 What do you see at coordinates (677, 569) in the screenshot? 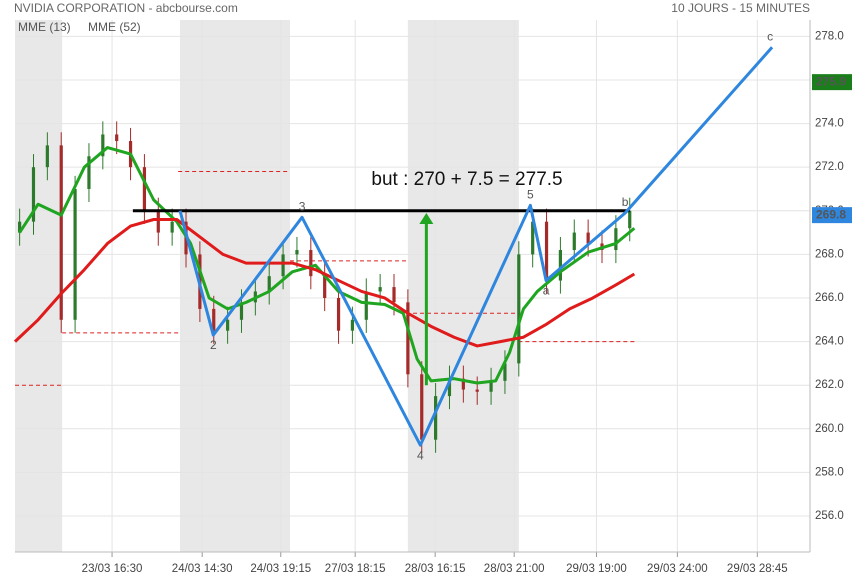
I see `x-tick-label: 29/03 24:00` at bounding box center [677, 569].